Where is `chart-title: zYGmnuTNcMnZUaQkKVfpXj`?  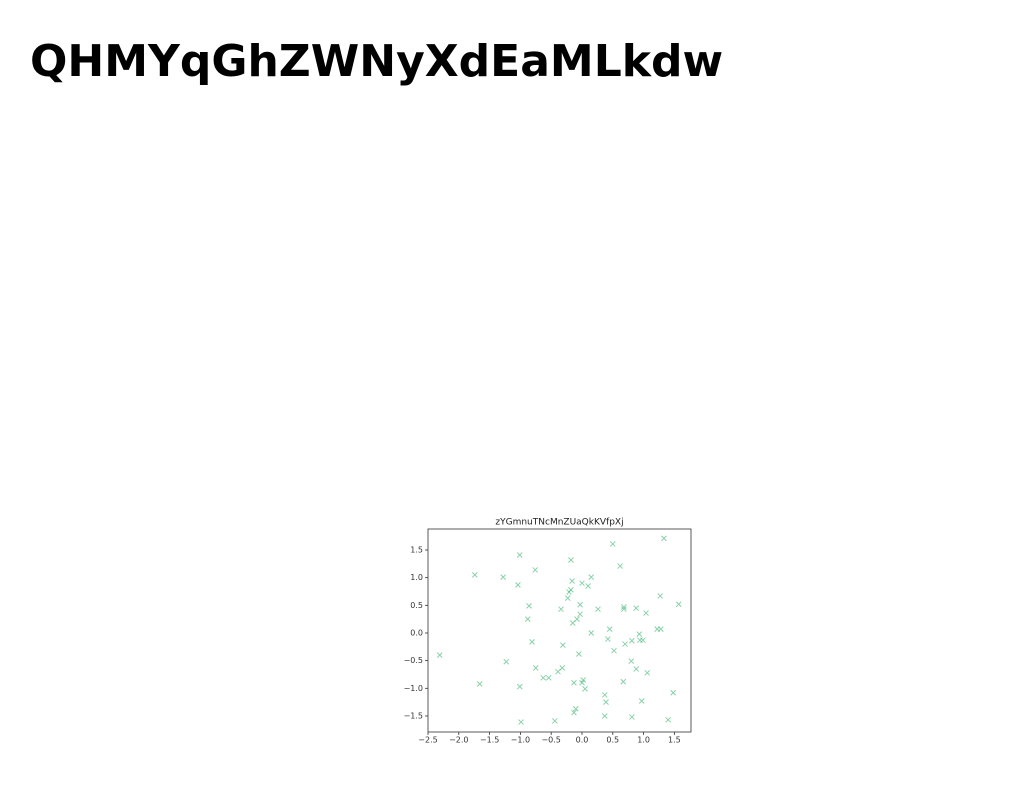
chart-title: zYGmnuTNcMnZUaQkKVfpXj is located at coordinates (559, 523).